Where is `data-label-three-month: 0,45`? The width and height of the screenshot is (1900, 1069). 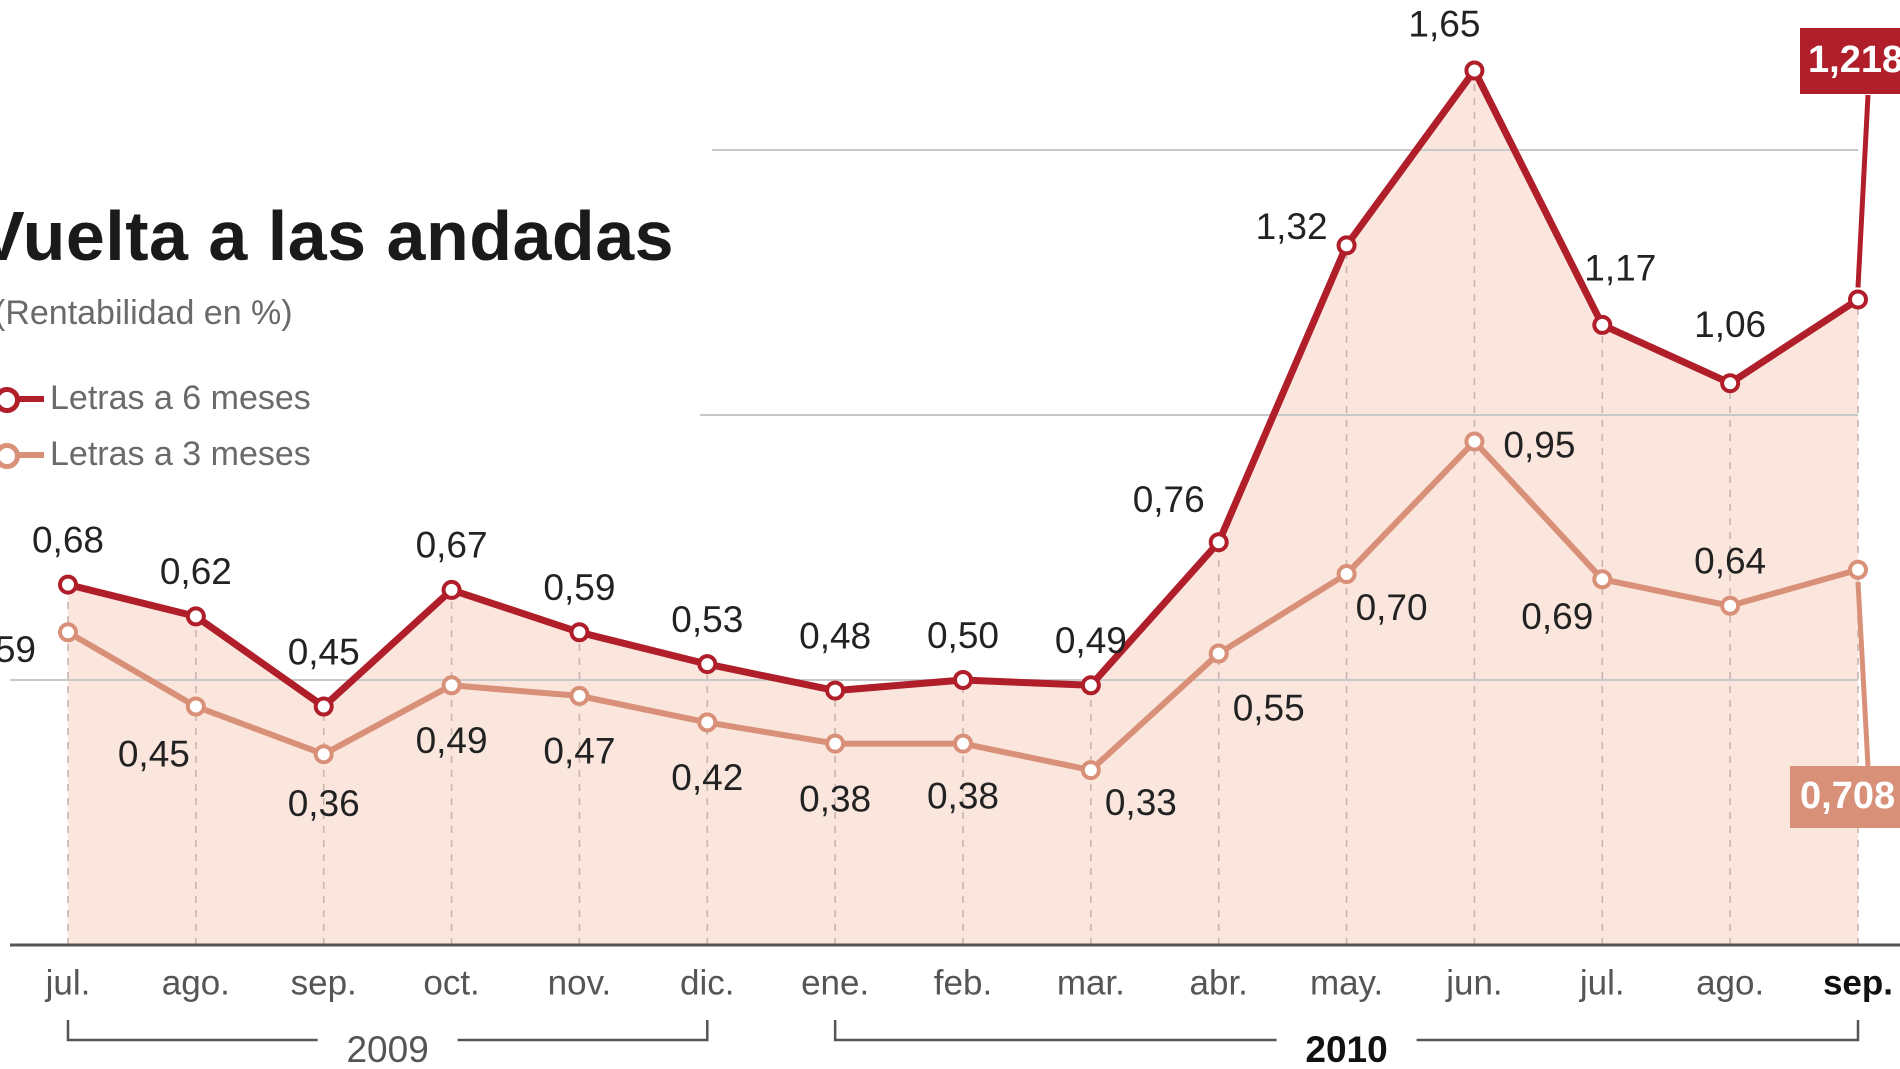 data-label-three-month: 0,45 is located at coordinates (154, 753).